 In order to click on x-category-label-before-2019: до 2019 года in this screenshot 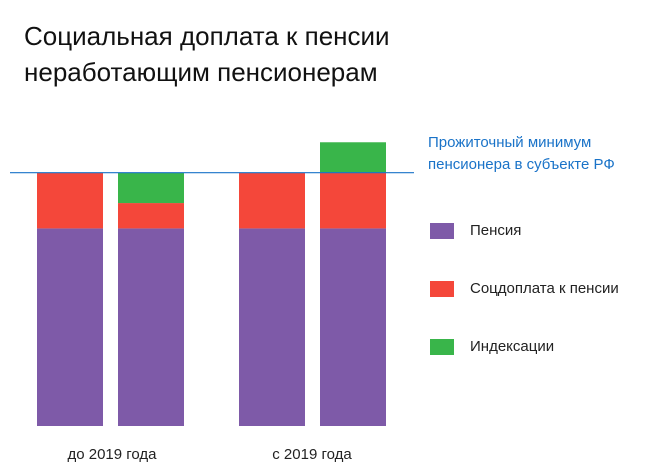, I will do `click(112, 454)`.